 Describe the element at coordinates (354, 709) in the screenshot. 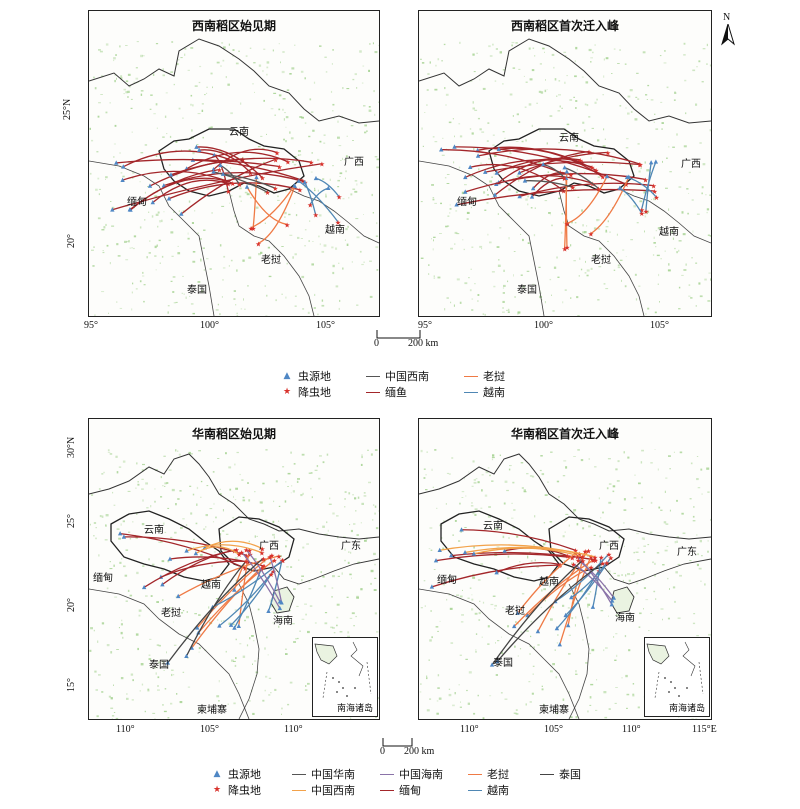

I see `inset-label: 南海诸岛` at that location.